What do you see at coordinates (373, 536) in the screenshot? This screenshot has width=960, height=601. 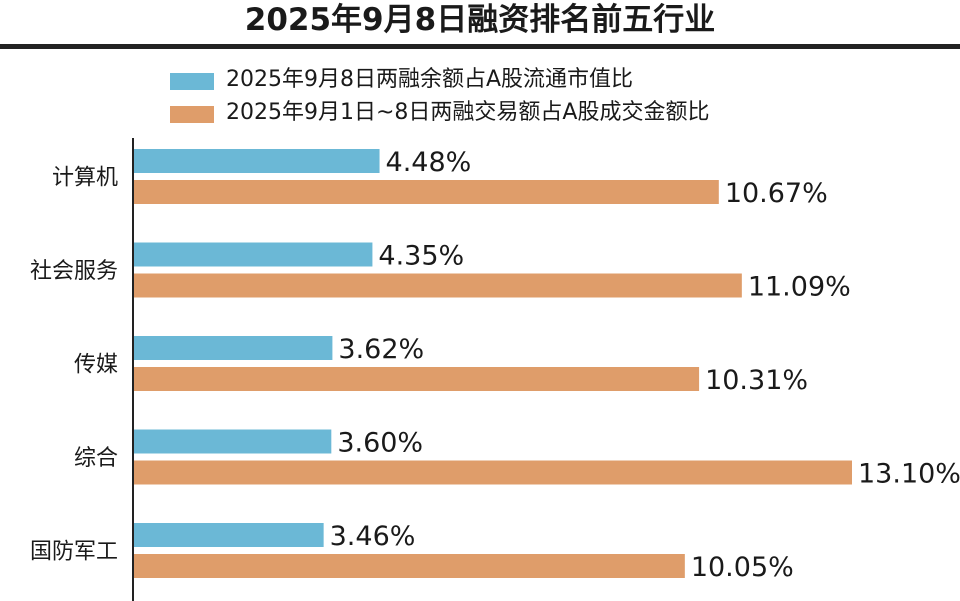 I see `data-label: 3.46%` at bounding box center [373, 536].